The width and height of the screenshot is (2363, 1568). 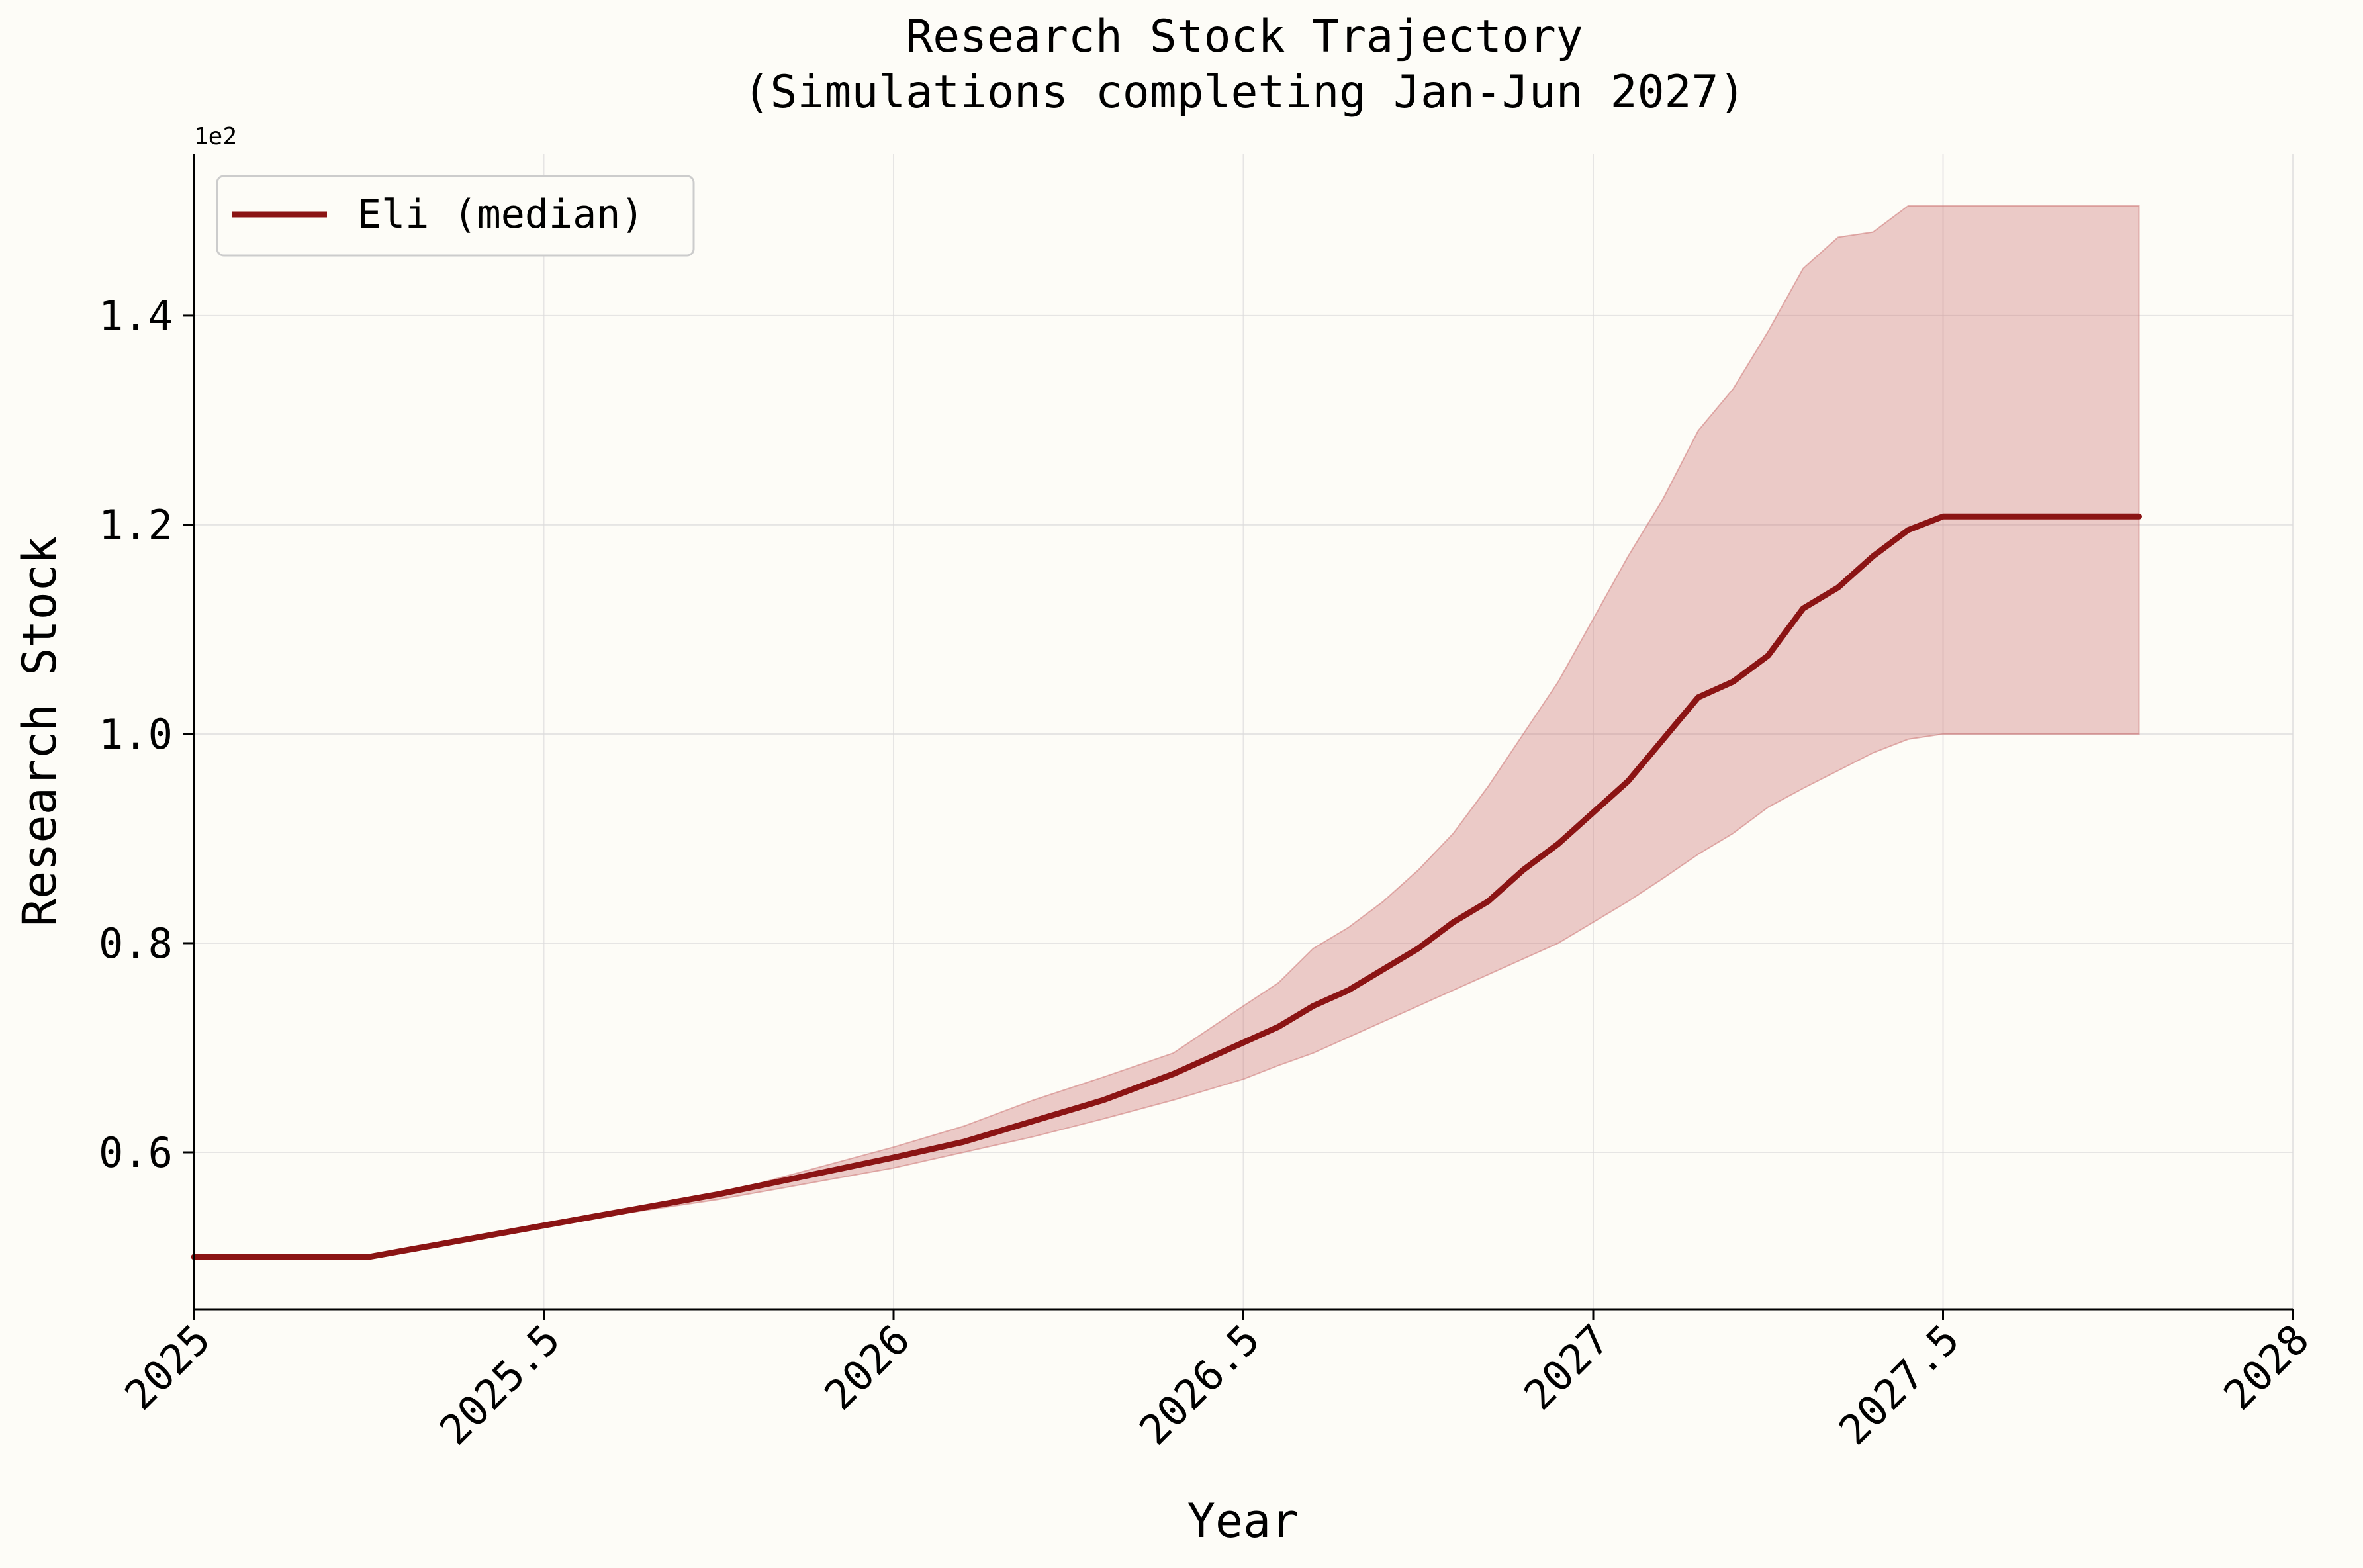 What do you see at coordinates (500, 214) in the screenshot?
I see `legend-label: Eli (median)` at bounding box center [500, 214].